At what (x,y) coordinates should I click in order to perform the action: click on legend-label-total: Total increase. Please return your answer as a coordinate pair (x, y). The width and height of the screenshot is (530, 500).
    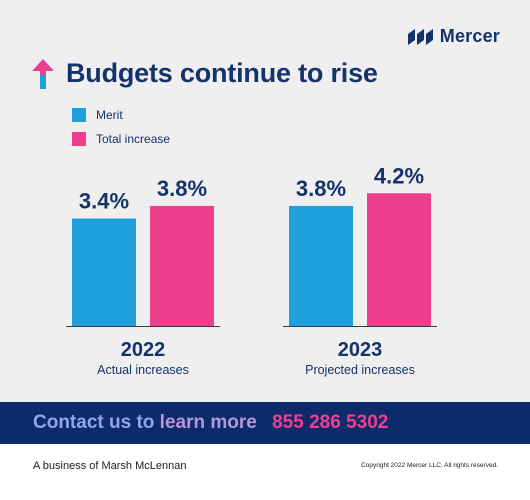
    Looking at the image, I should click on (133, 139).